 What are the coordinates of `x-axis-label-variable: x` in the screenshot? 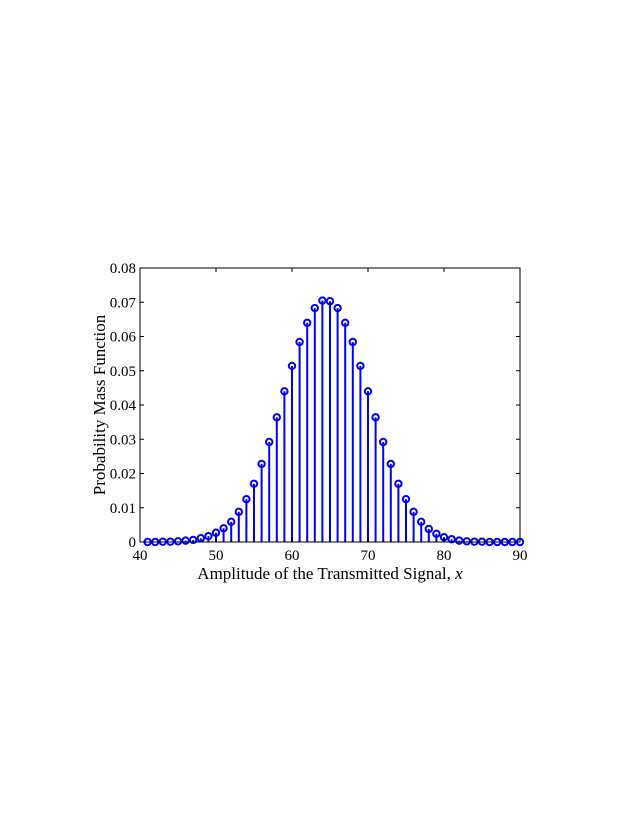 It's located at (458, 573).